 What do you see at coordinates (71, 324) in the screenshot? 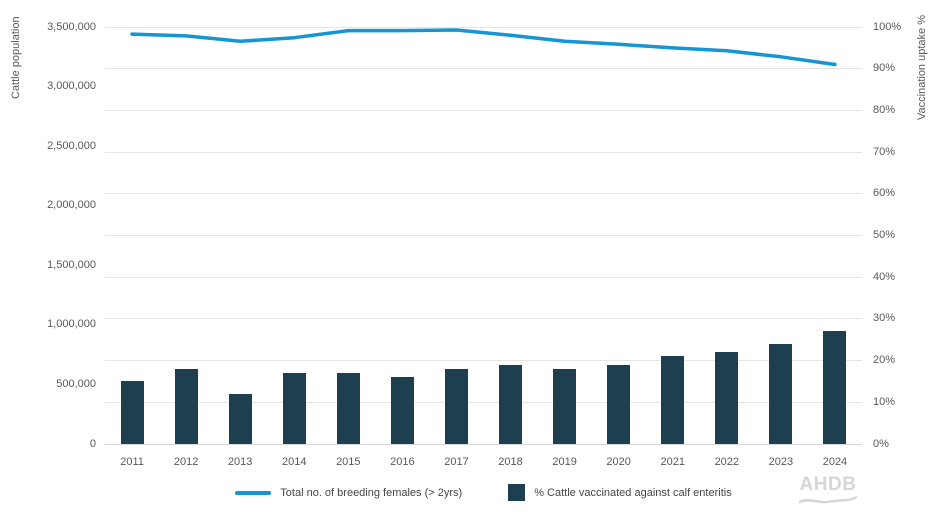
I see `left-axis-tick: 1,000,000` at bounding box center [71, 324].